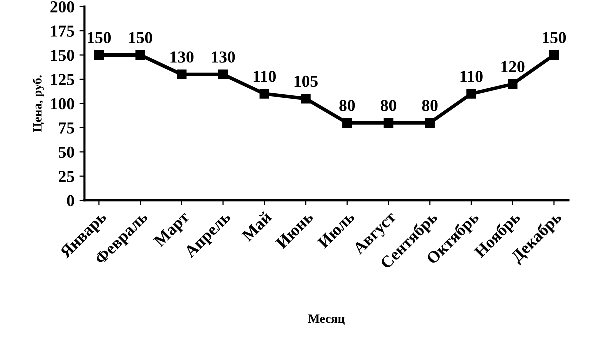  I want to click on data-label: 120, so click(513, 67).